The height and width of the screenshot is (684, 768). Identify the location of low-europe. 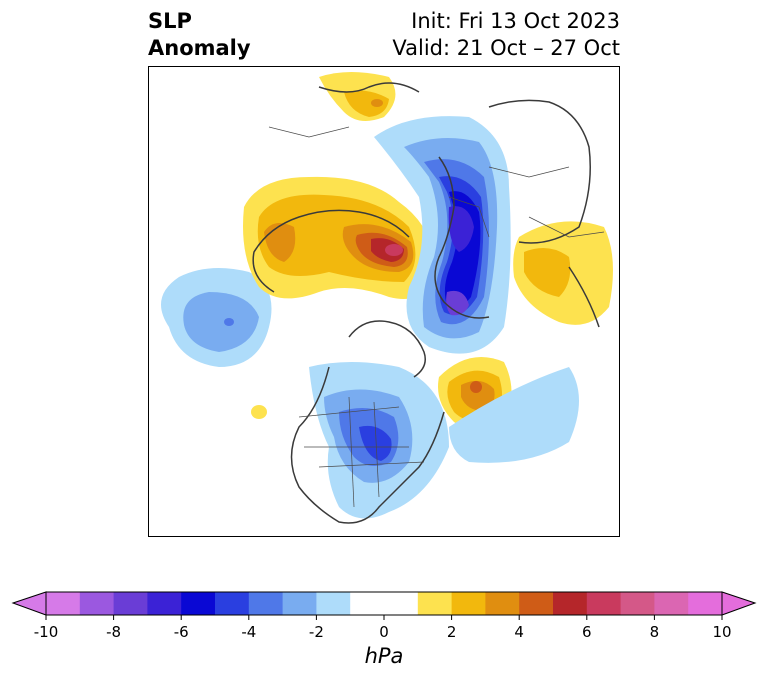
(442, 235).